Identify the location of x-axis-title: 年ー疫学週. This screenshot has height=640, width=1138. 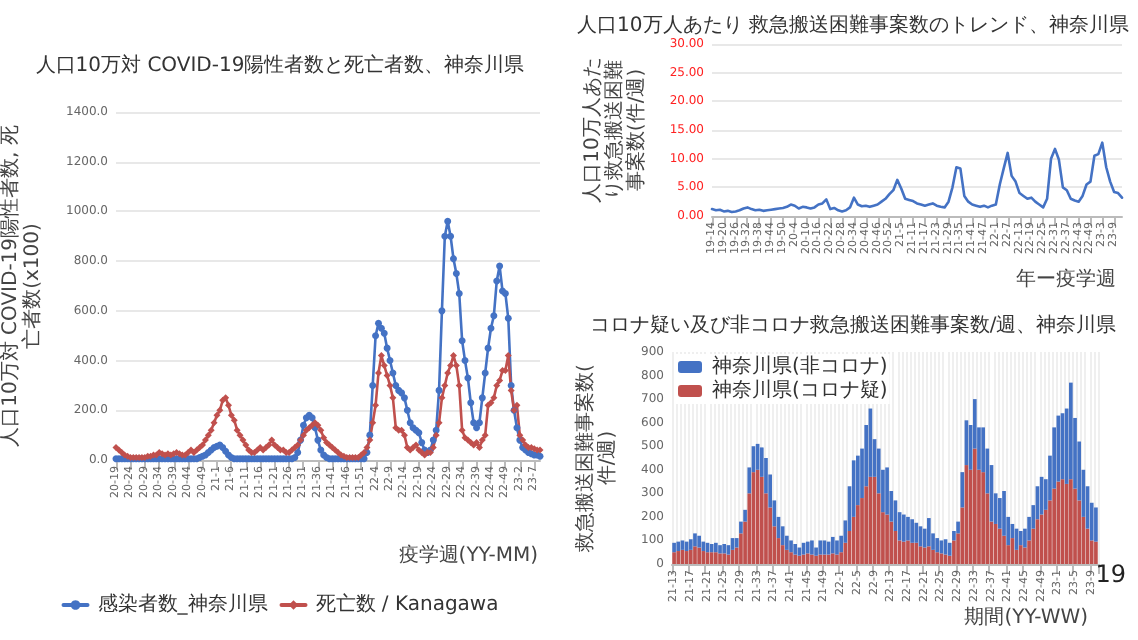
(1066, 279).